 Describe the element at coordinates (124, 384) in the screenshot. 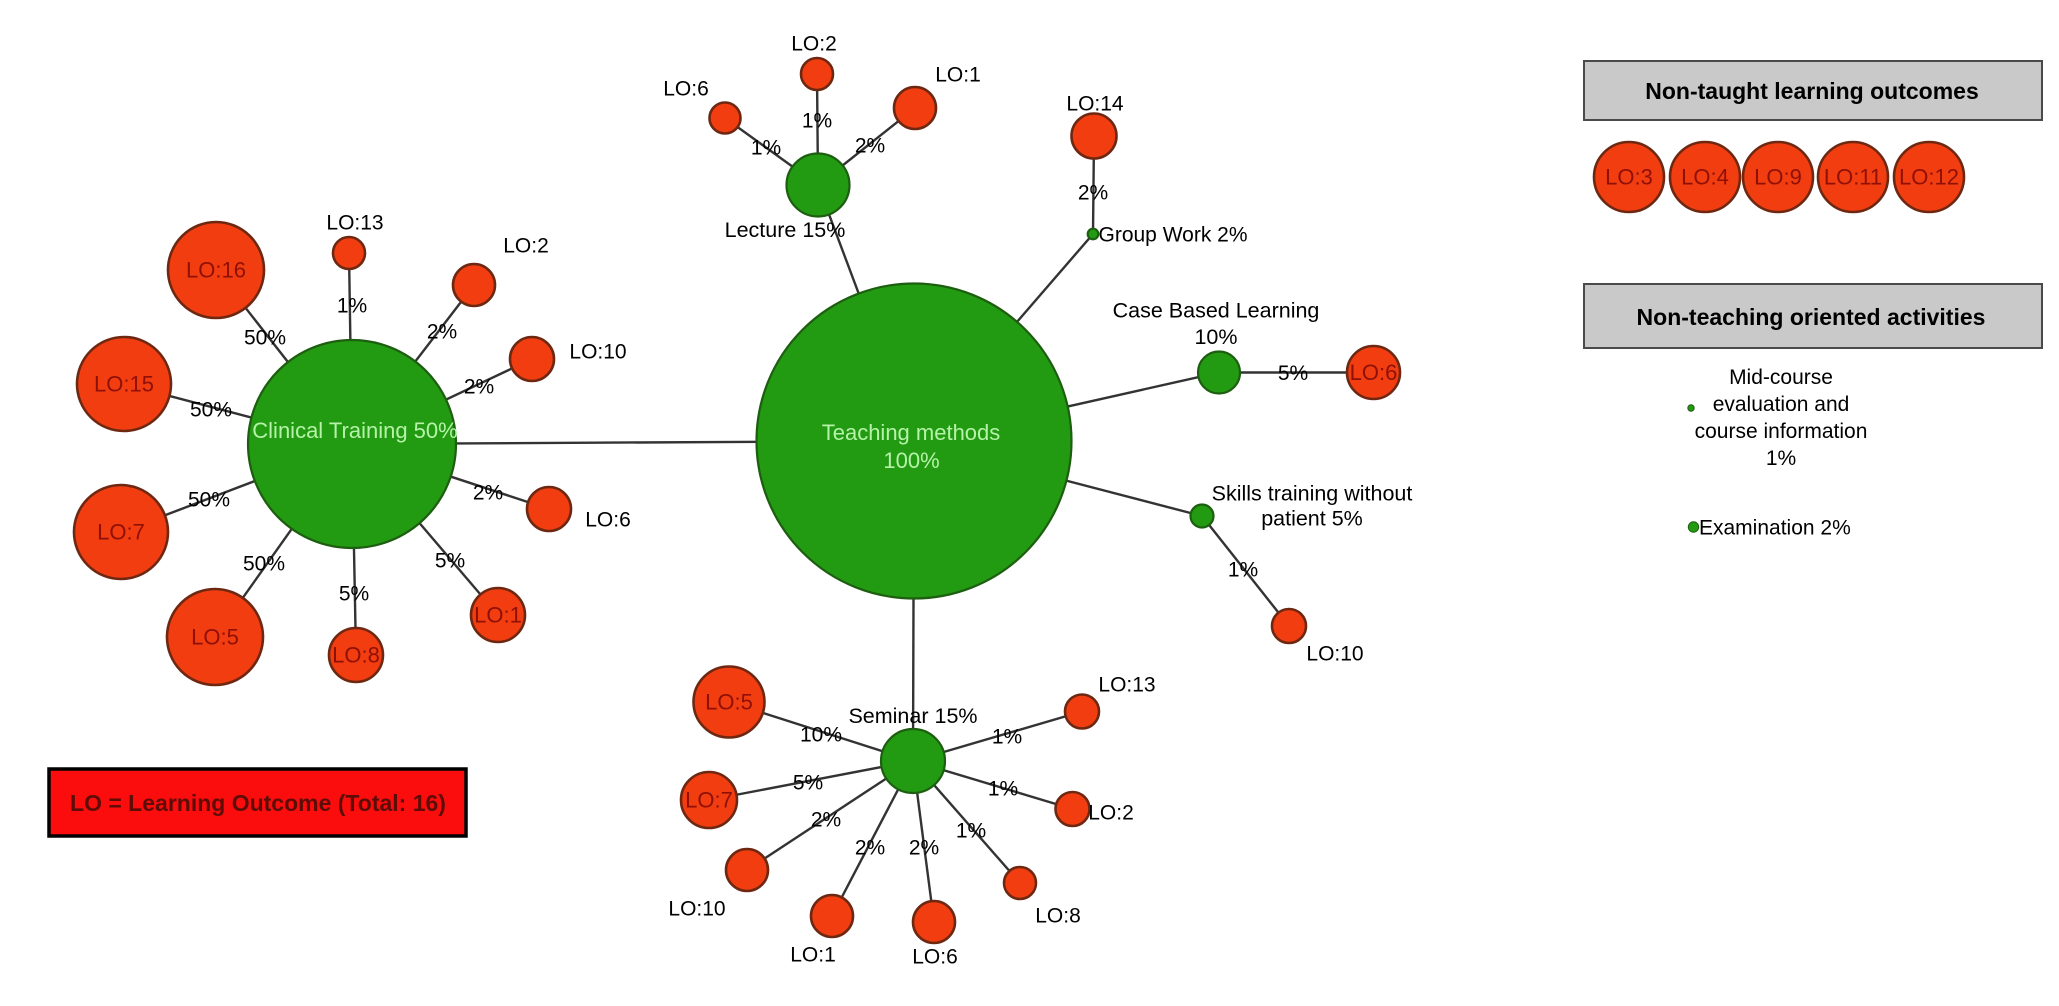

I see `svg-text: LO:15` at that location.